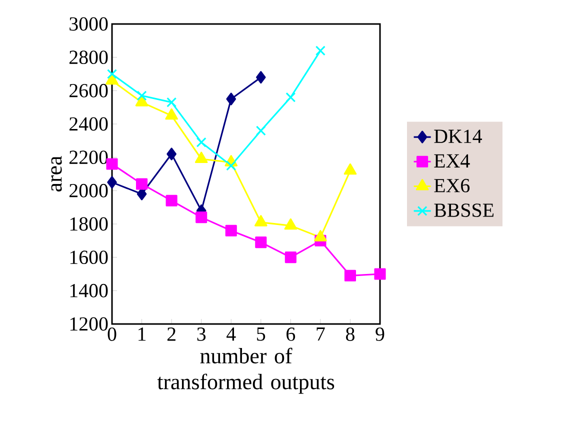  I want to click on x-tick-label: 6, so click(291, 334).